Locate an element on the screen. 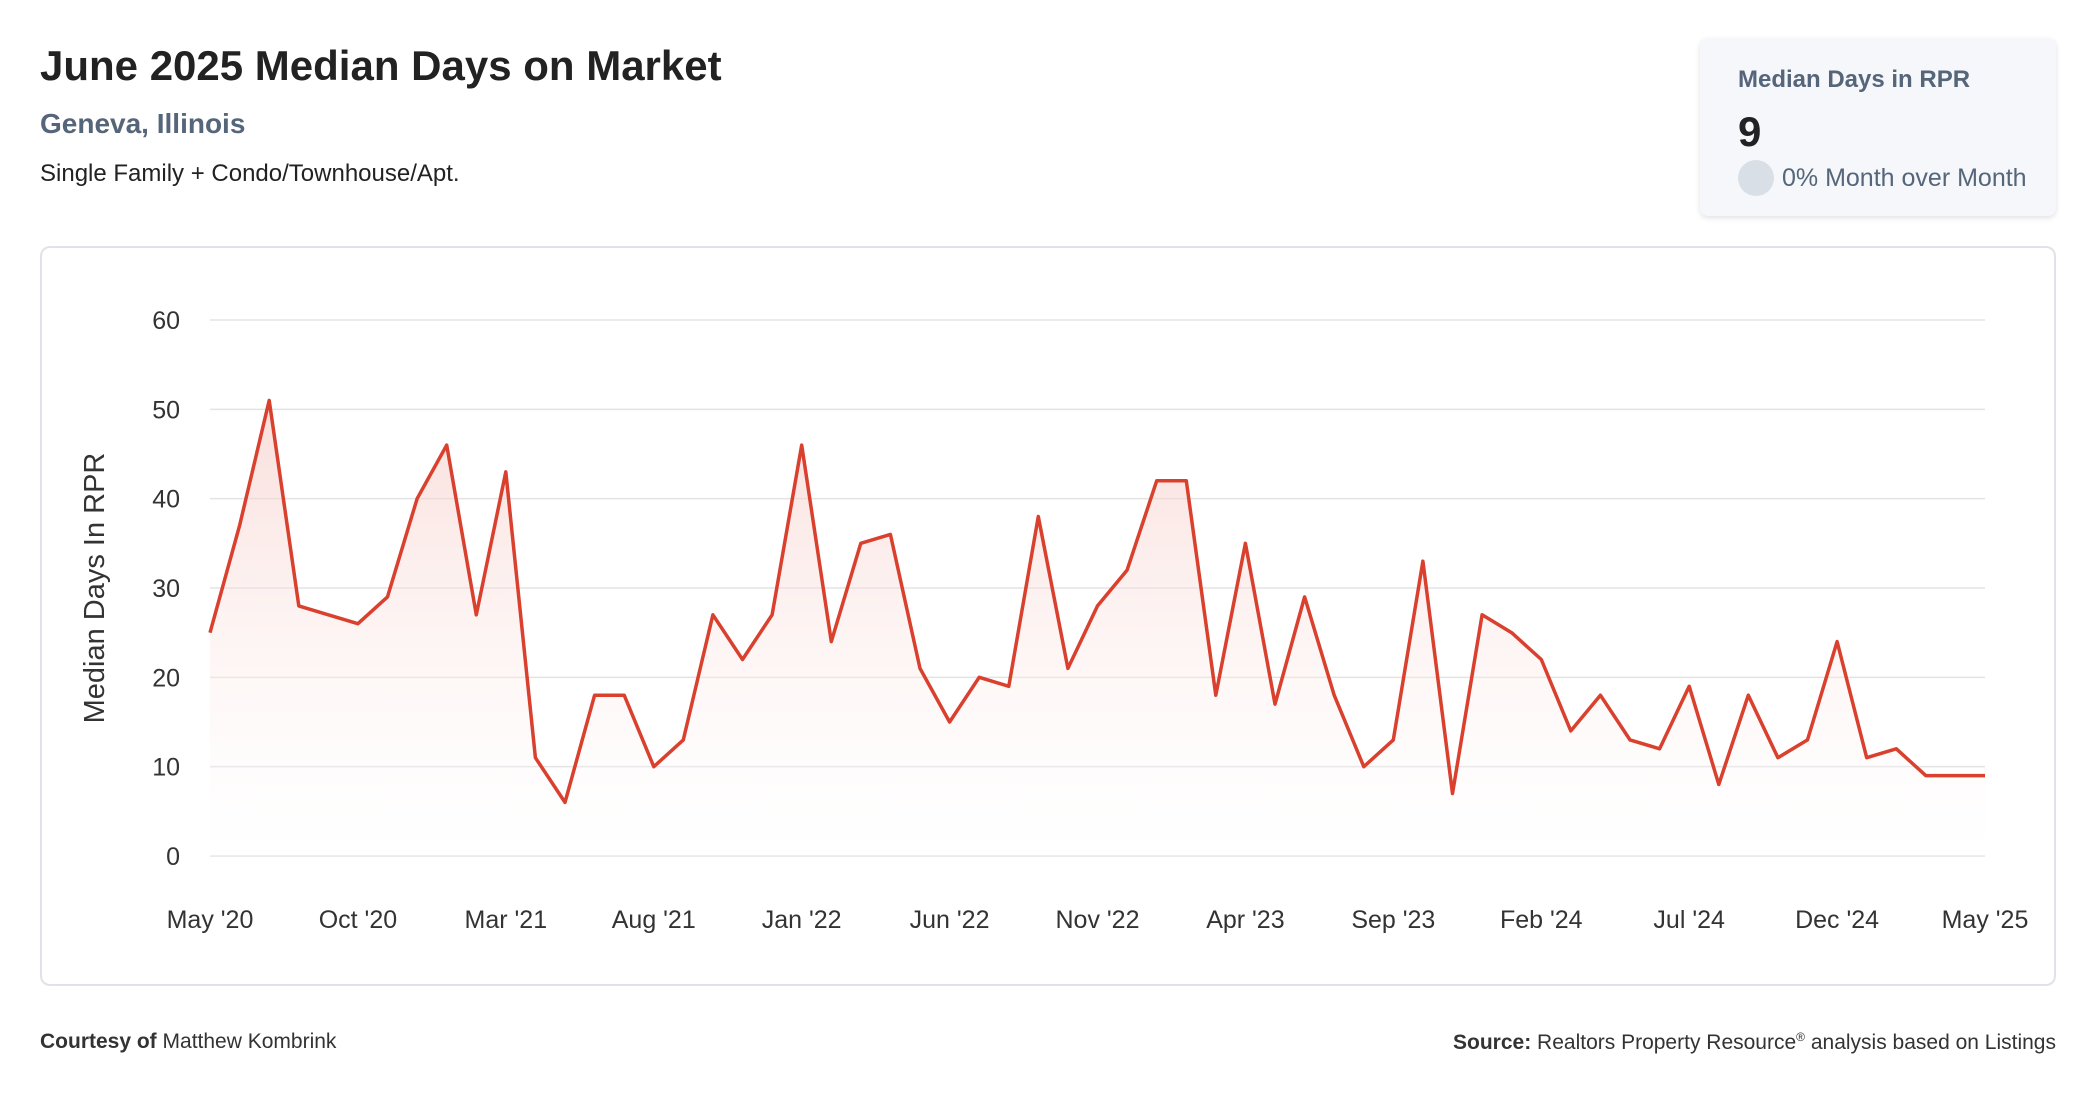  y-tick-label: 60 is located at coordinates (166, 321).